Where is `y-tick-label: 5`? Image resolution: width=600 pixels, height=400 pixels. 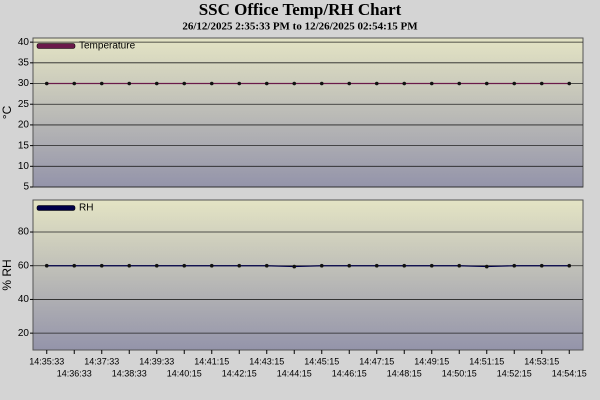 y-tick-label: 5 is located at coordinates (26, 187).